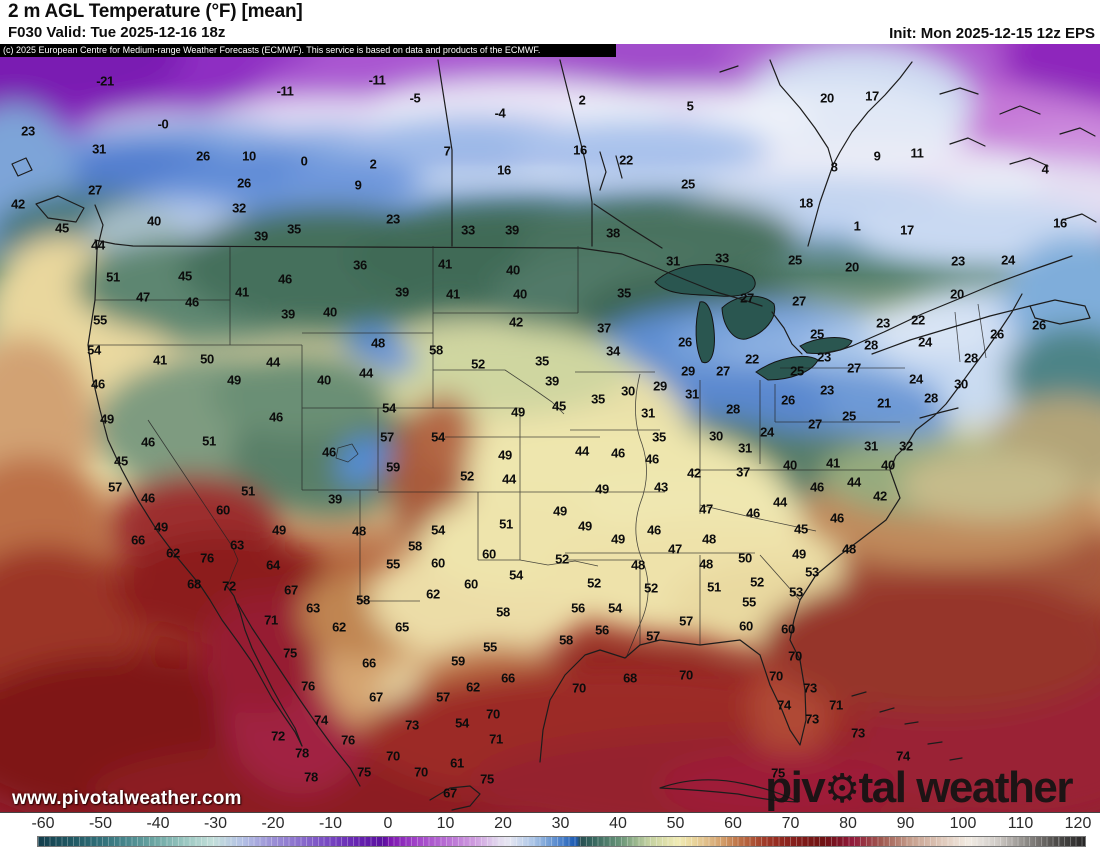 The image size is (1100, 850). What do you see at coordinates (733, 823) in the screenshot?
I see `colorbar-tick: 60` at bounding box center [733, 823].